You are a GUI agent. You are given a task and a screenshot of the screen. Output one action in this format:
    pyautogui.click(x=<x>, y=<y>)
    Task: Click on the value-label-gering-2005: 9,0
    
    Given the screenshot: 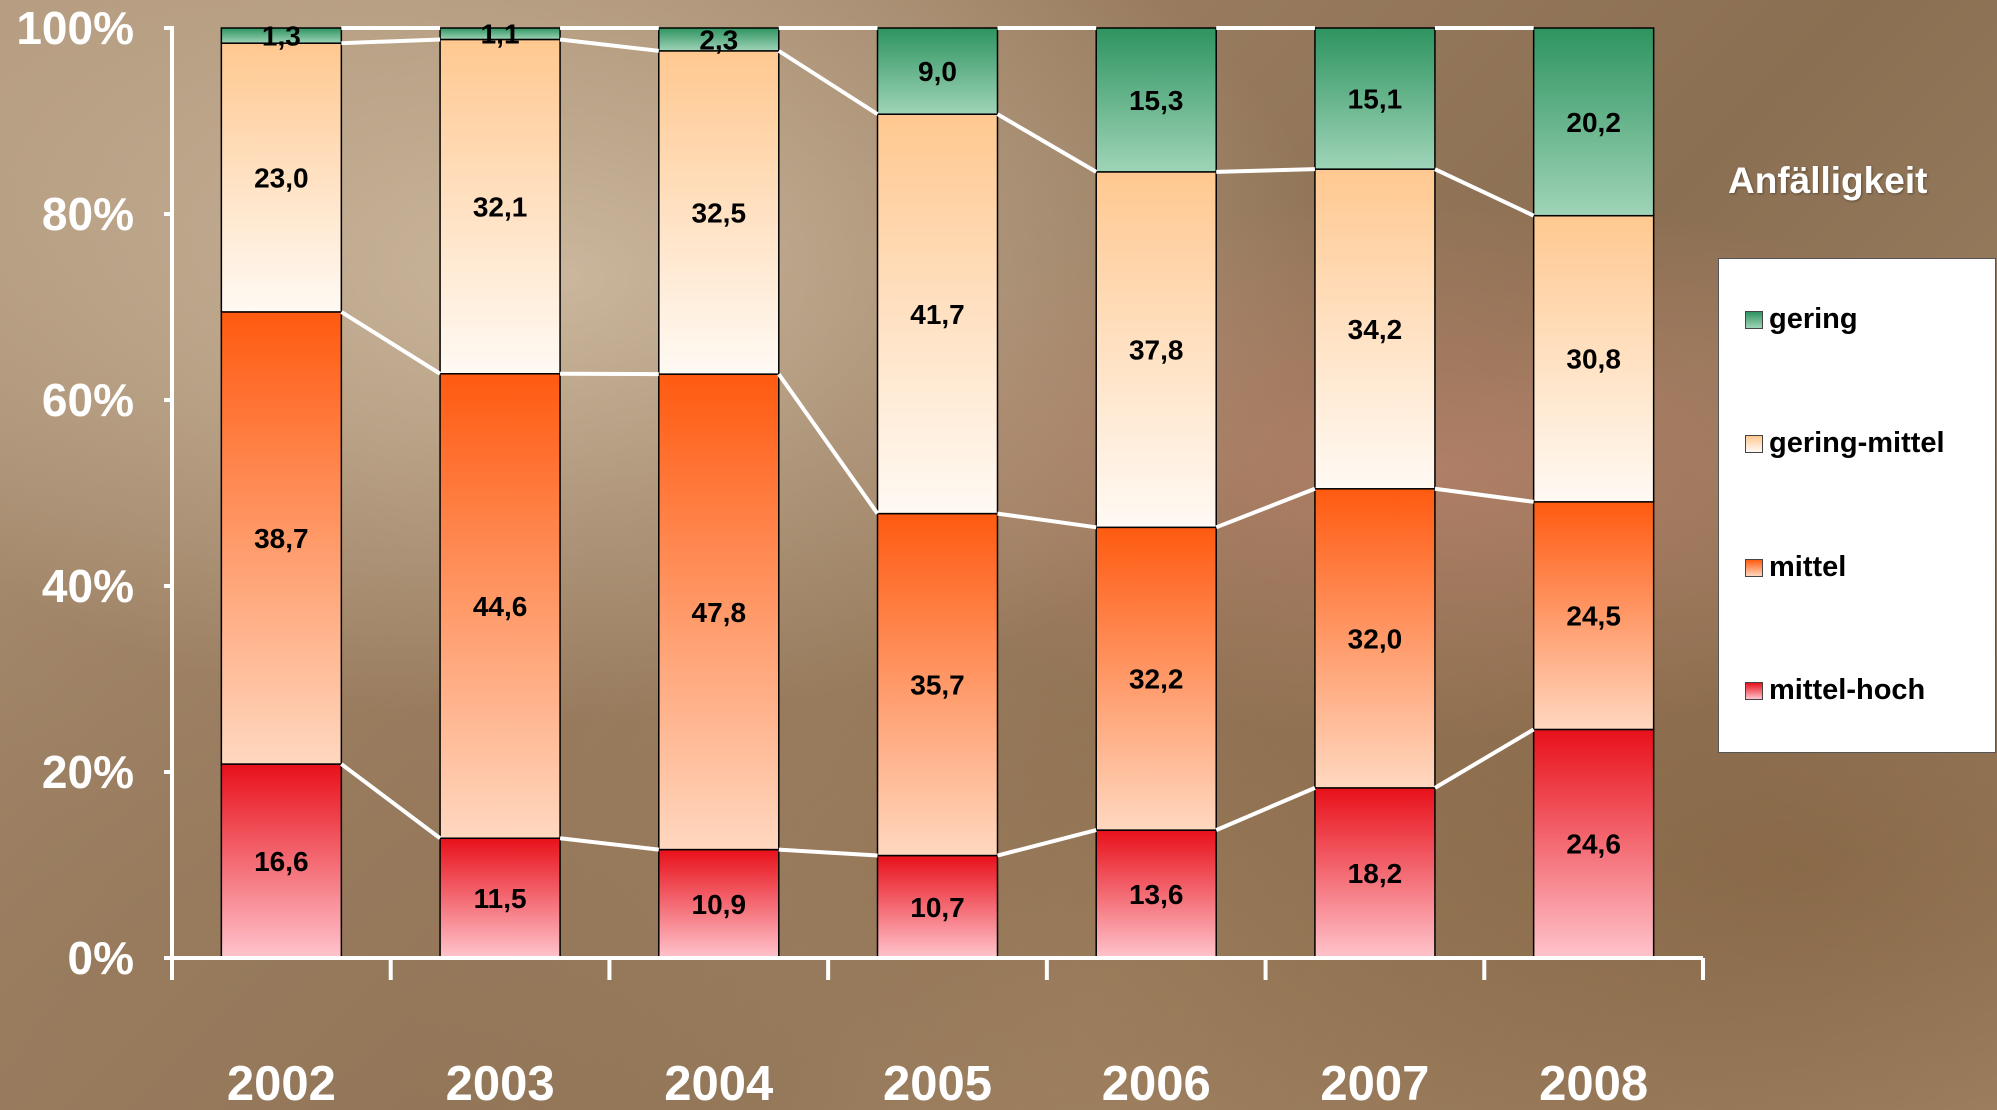 What is the action you would take?
    pyautogui.click(x=937, y=71)
    